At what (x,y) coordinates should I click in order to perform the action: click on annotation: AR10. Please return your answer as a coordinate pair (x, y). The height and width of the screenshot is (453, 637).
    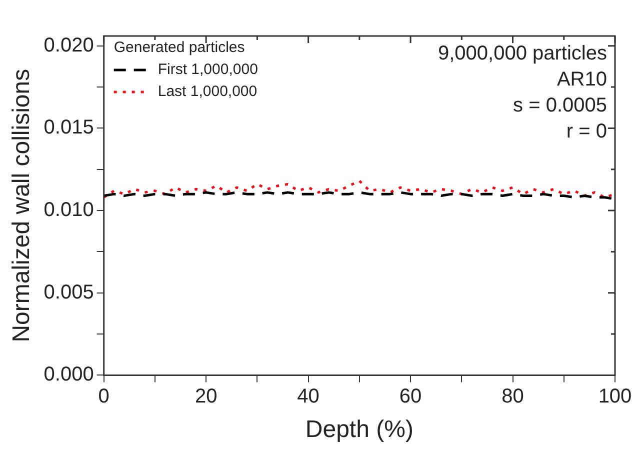
    Looking at the image, I should click on (581, 79).